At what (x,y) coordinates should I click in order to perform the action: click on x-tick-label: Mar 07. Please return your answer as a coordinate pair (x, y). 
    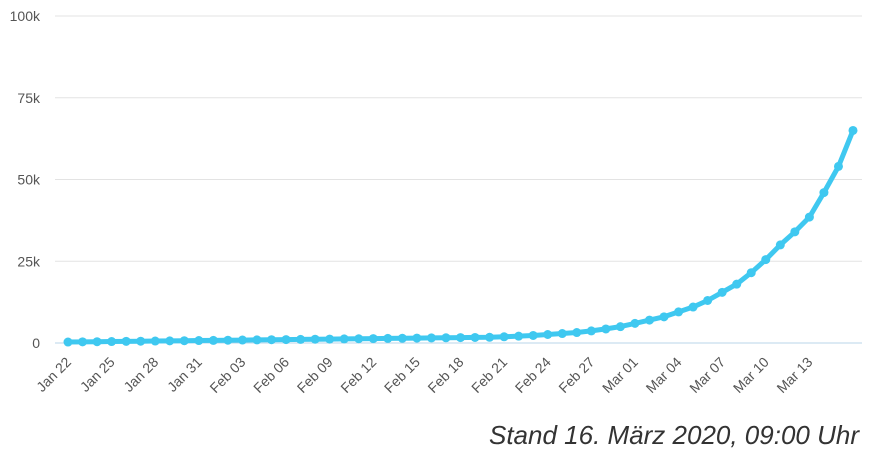
    Looking at the image, I should click on (707, 375).